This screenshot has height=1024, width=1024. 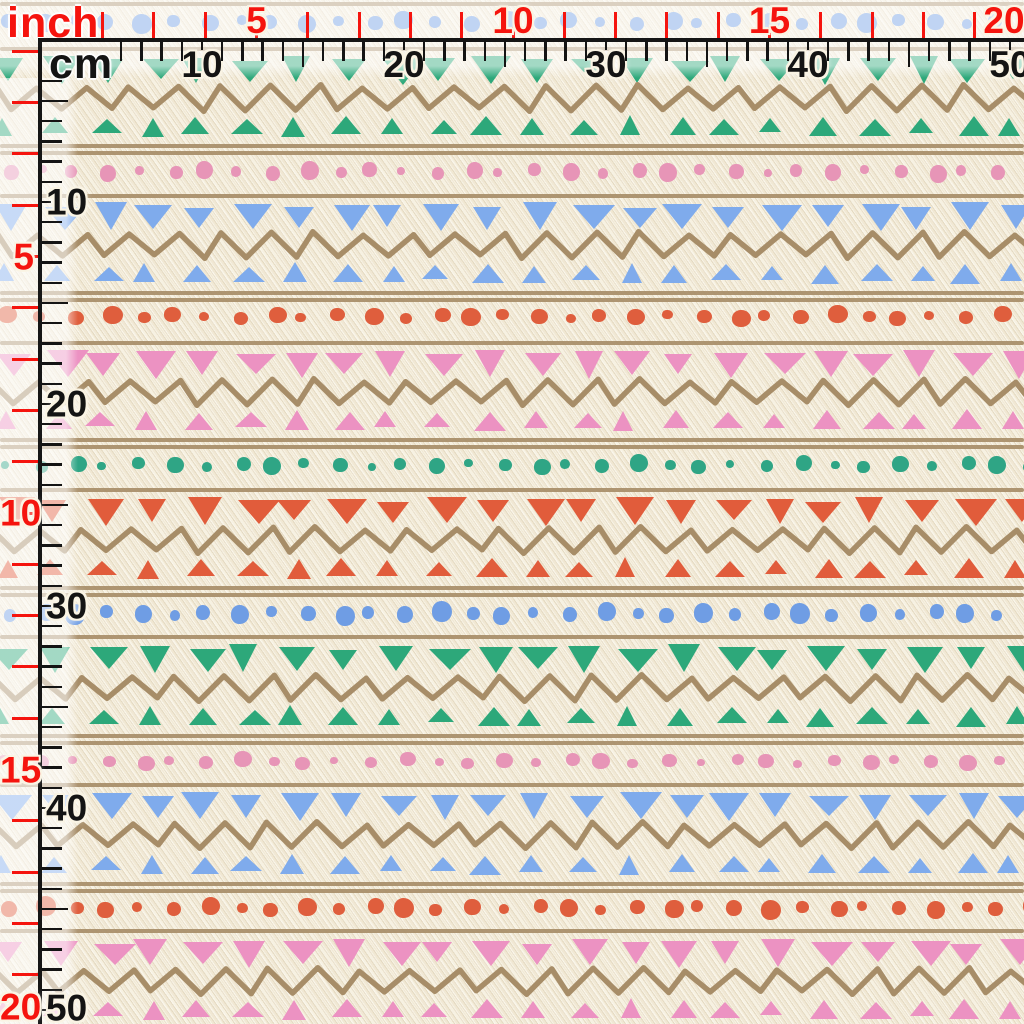 What do you see at coordinates (512, 785) in the screenshot?
I see `pattern-row-line` at bounding box center [512, 785].